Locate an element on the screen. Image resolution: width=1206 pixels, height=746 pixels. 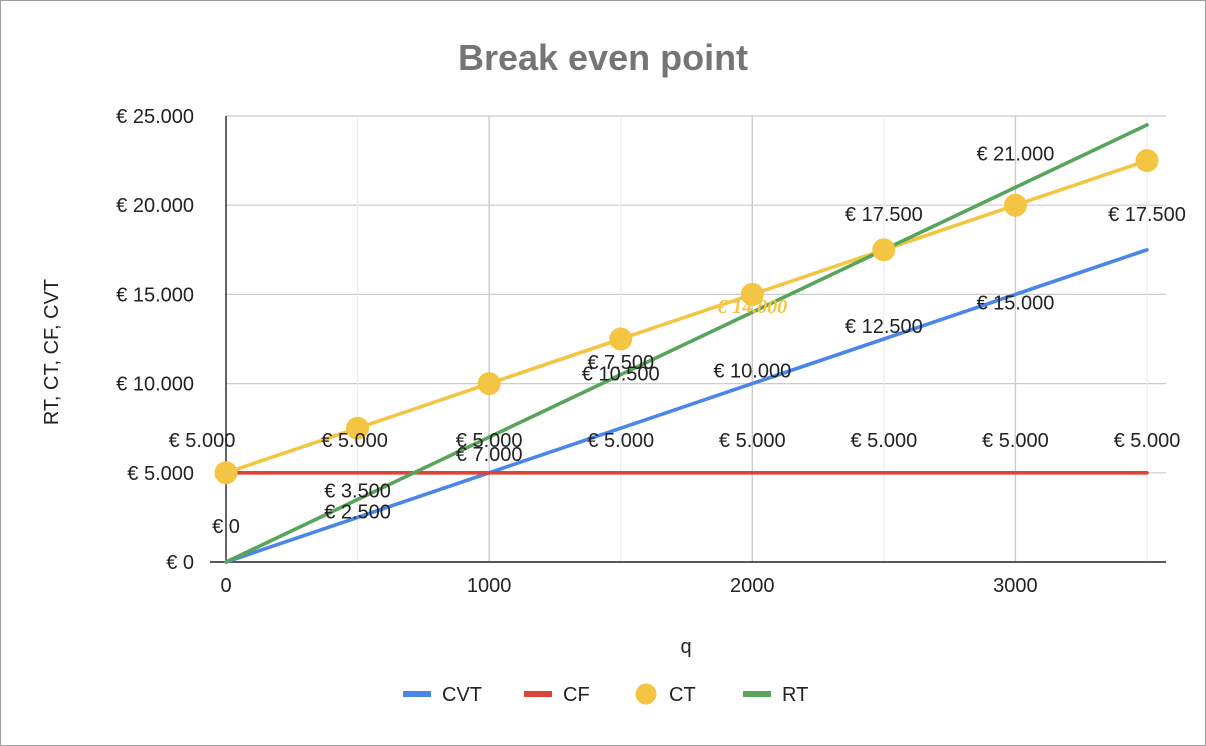
x-tick-label: 2000 is located at coordinates (752, 586).